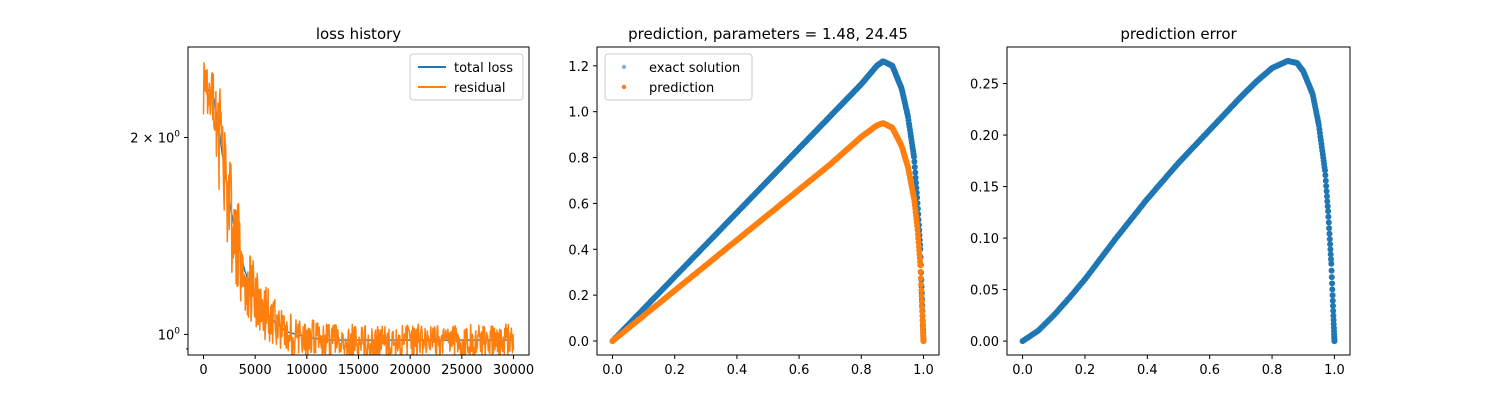 The image size is (1500, 400). I want to click on legend-label: total loss, so click(483, 68).